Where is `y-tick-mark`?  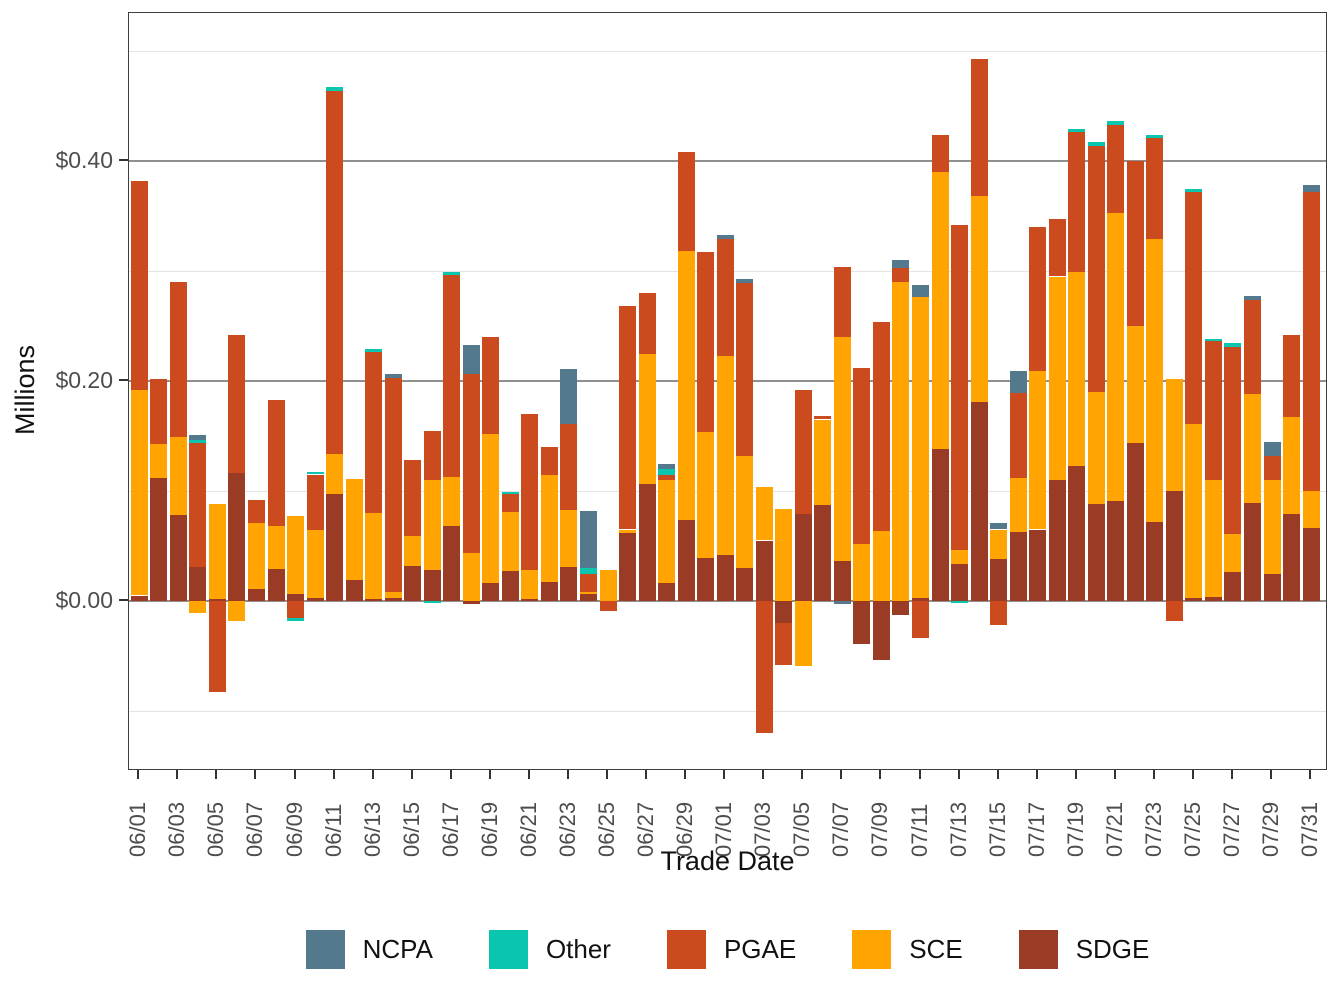 y-tick-mark is located at coordinates (123, 600).